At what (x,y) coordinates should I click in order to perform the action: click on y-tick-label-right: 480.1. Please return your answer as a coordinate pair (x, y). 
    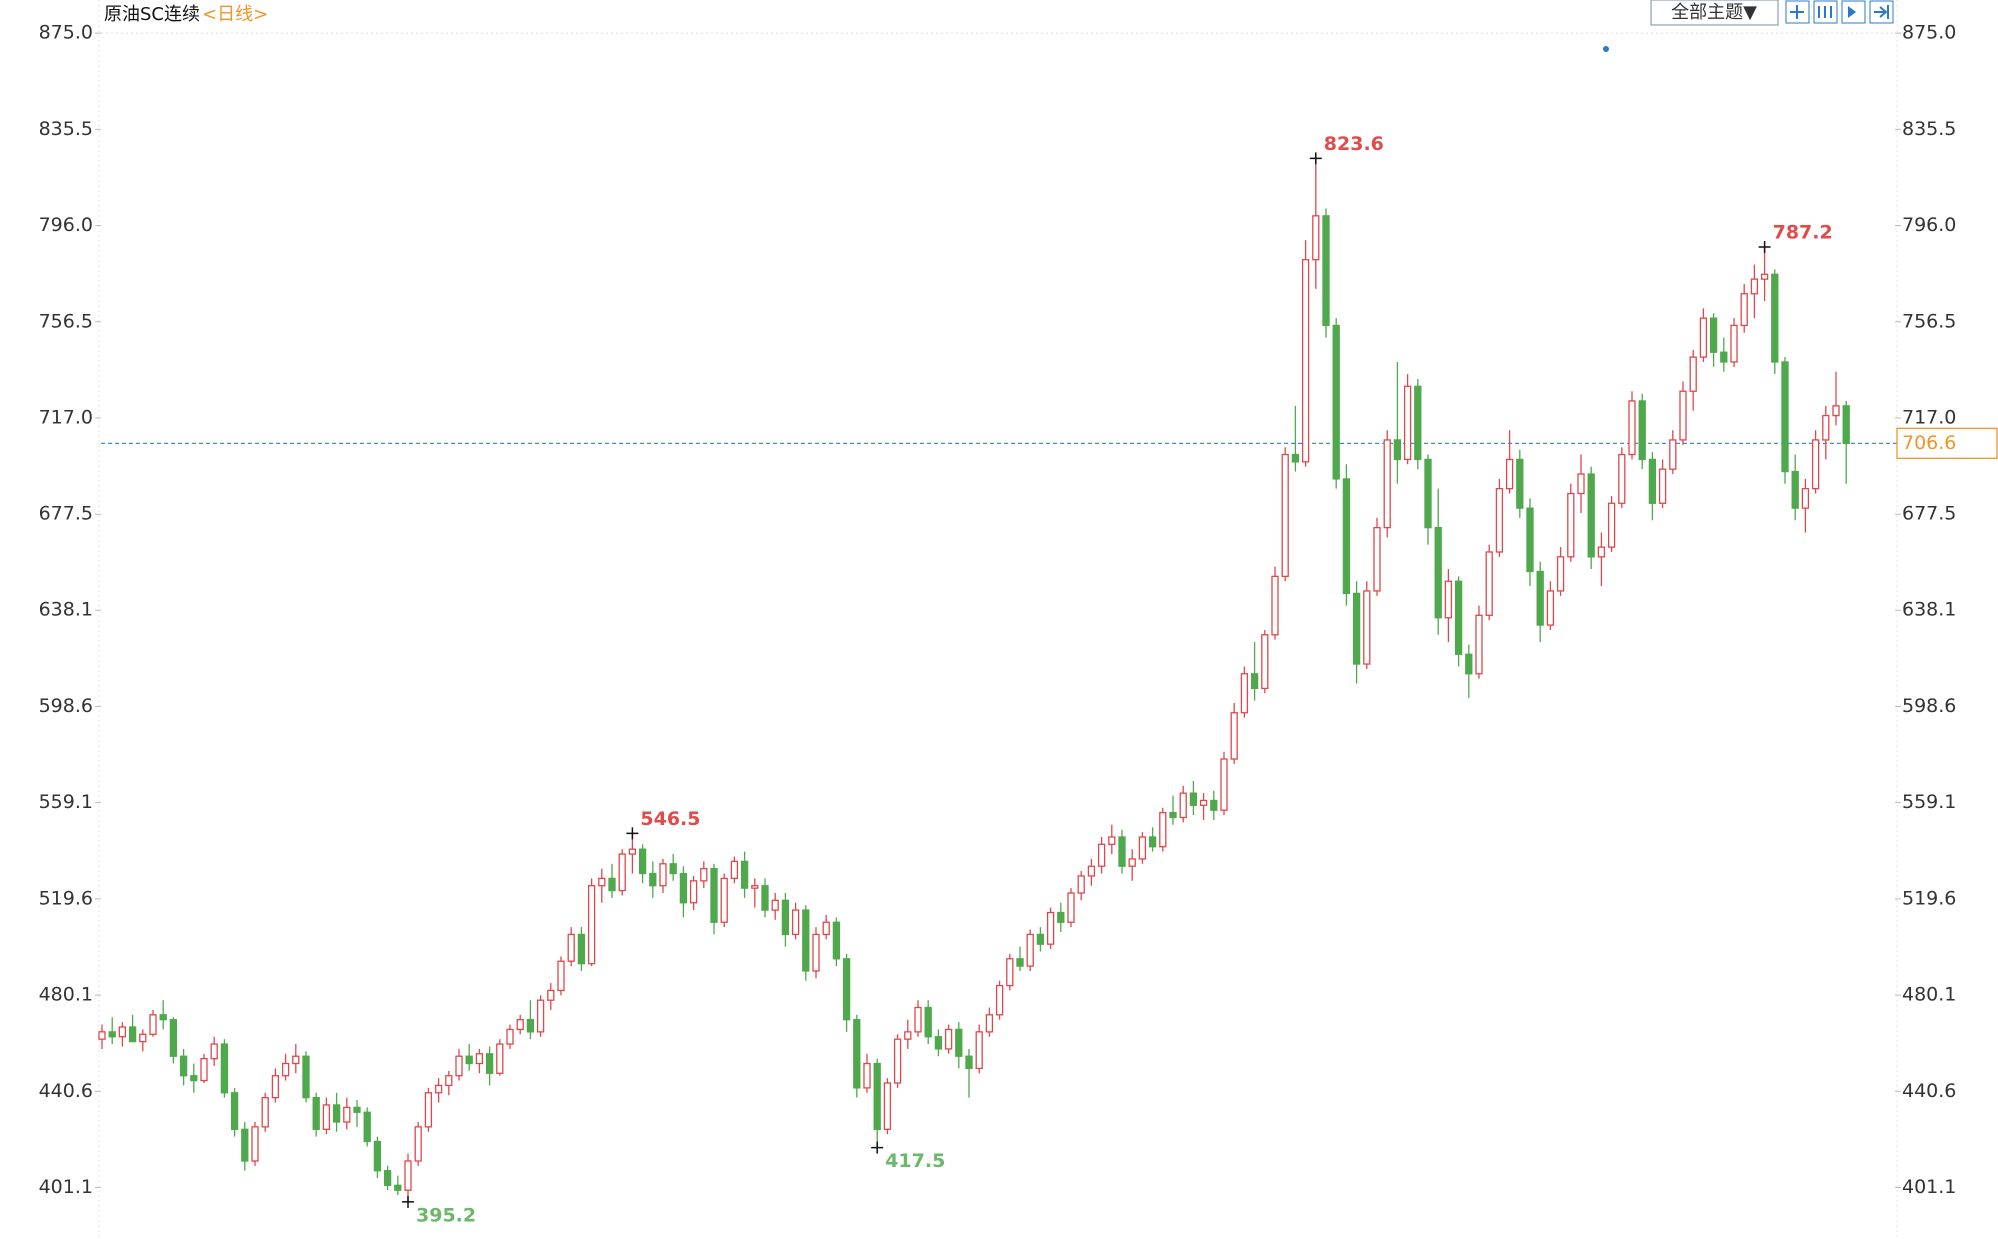
    Looking at the image, I should click on (1929, 995).